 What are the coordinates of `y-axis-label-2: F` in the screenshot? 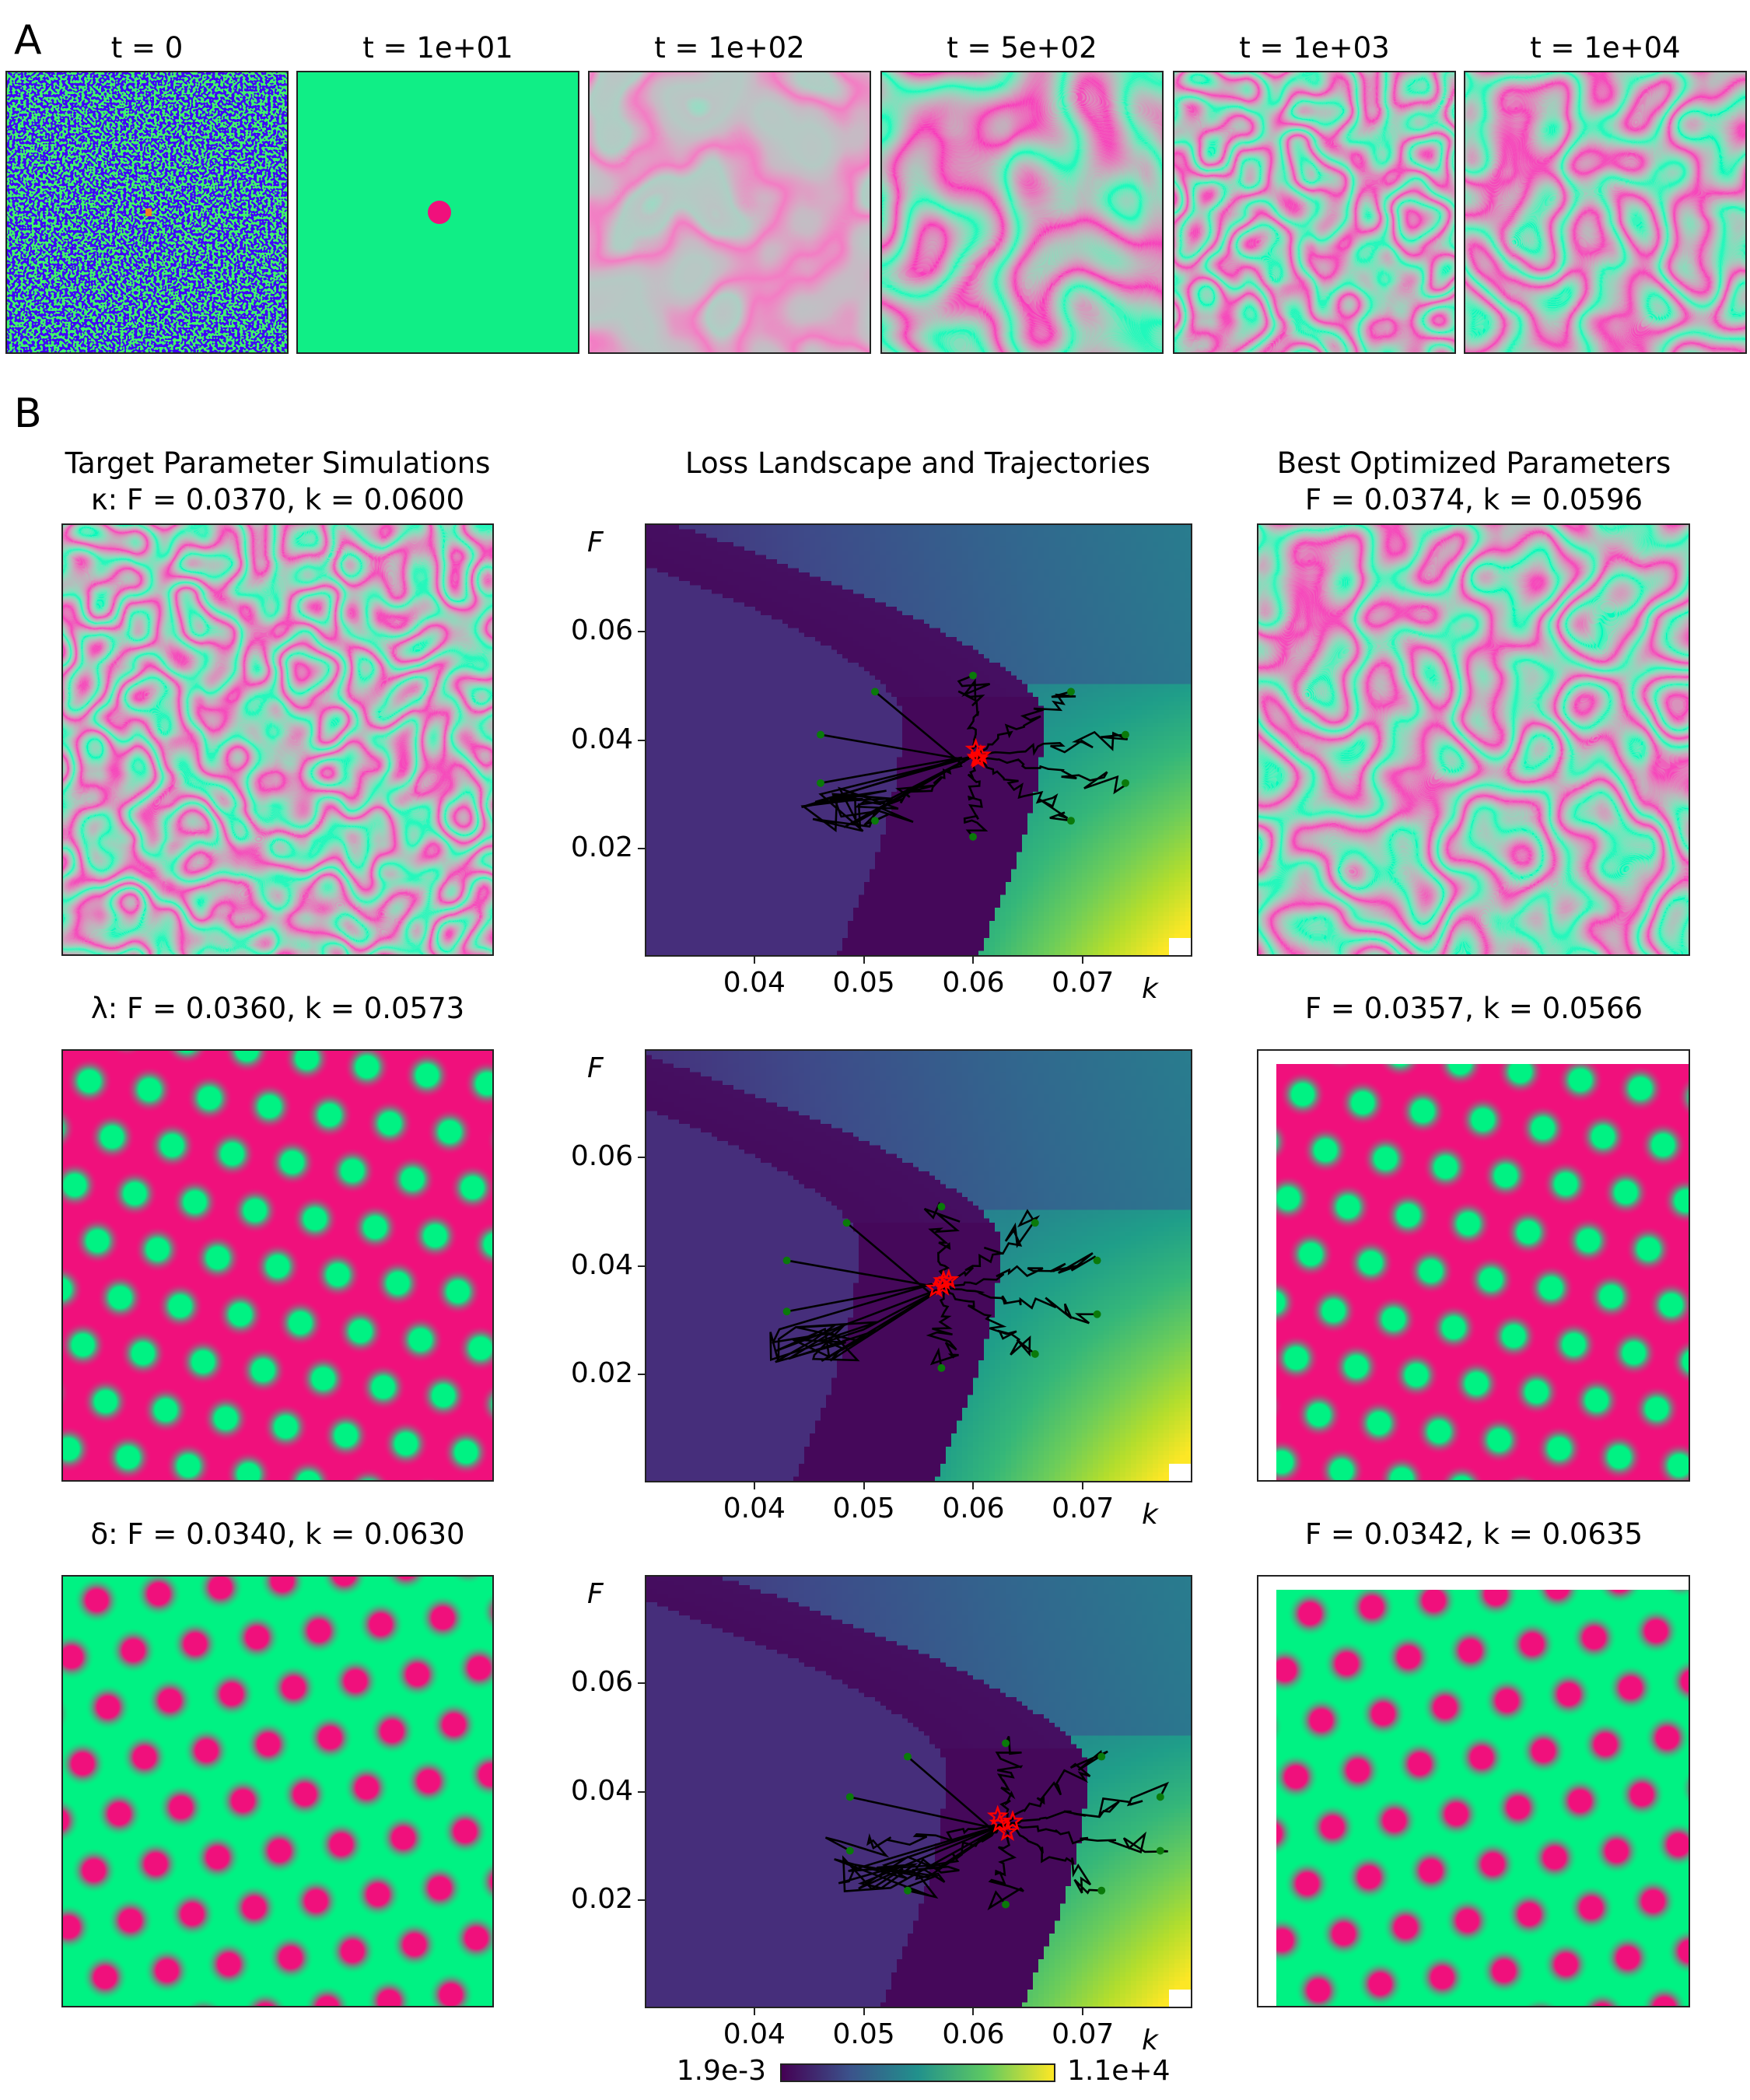 It's located at (596, 1594).